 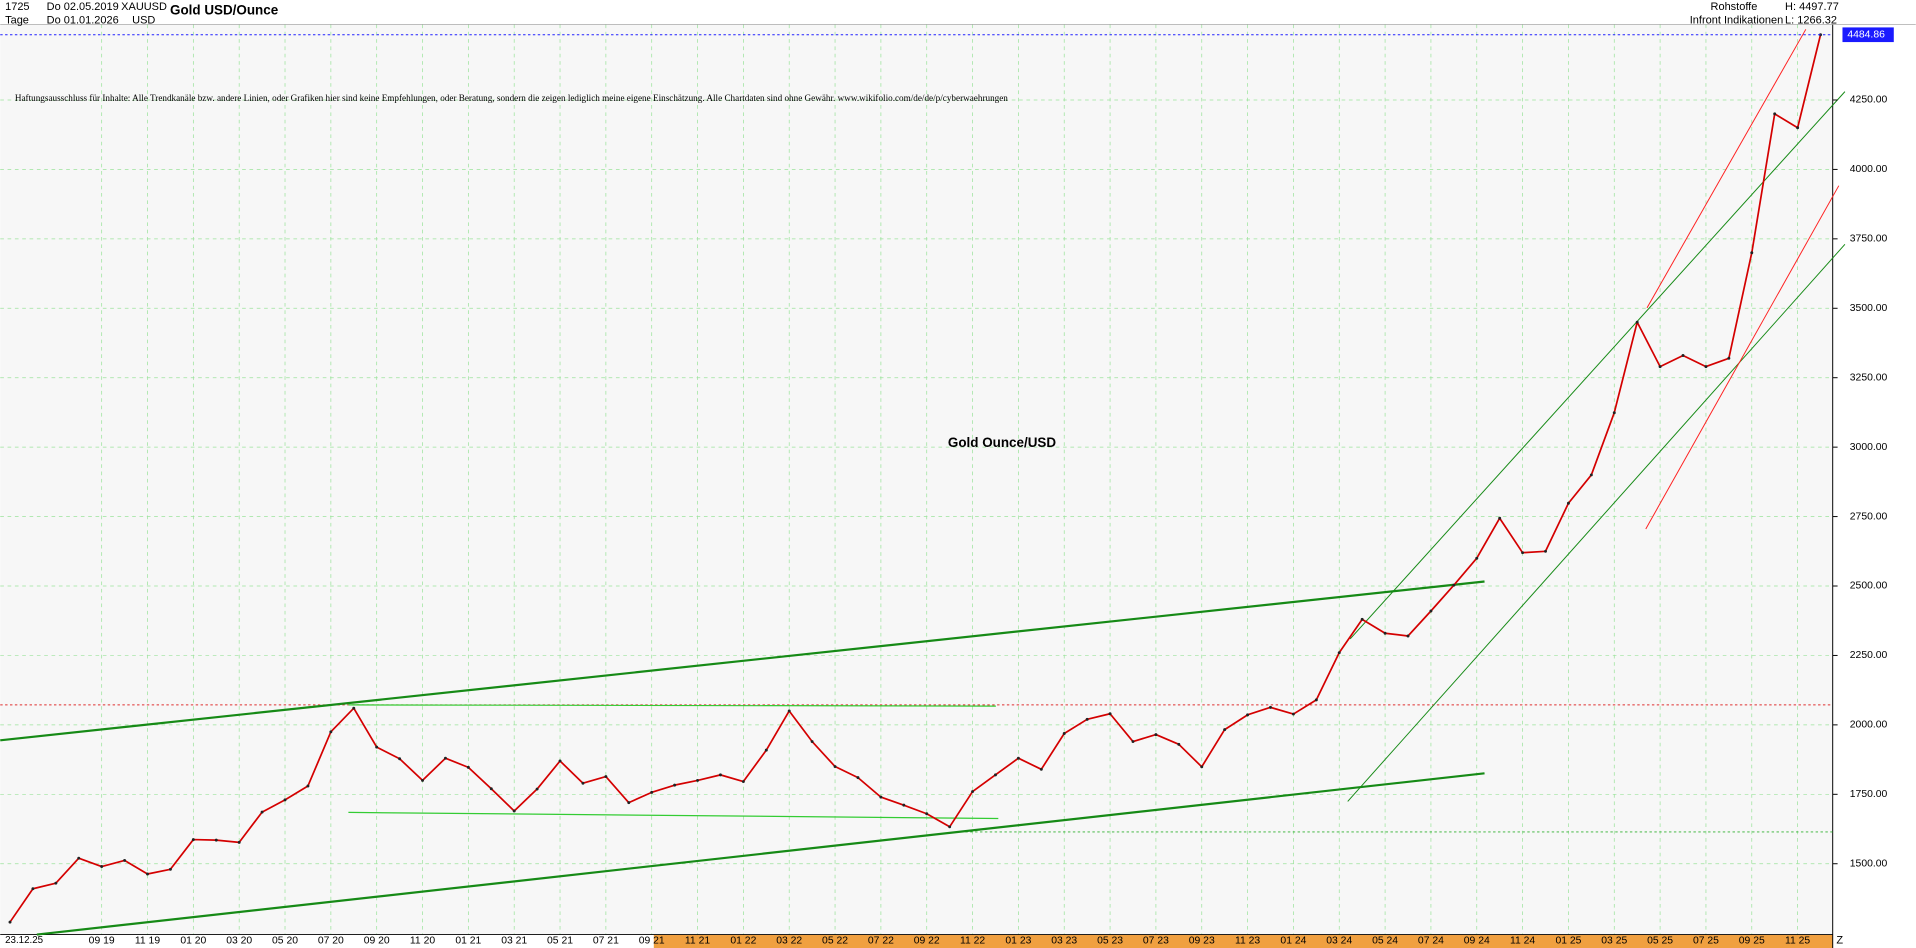 What do you see at coordinates (1002, 442) in the screenshot?
I see `annotation: Gold Ounce/USD` at bounding box center [1002, 442].